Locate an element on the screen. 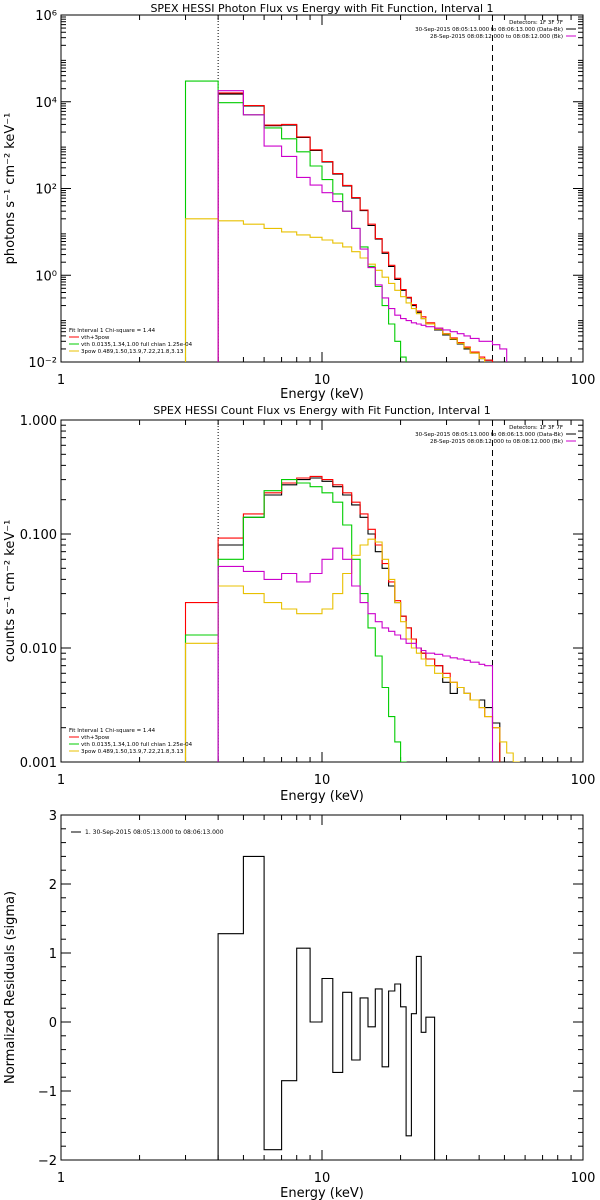 Image resolution: width=600 pixels, height=1200 pixels. y-tick-label: 1.000 is located at coordinates (38, 421).